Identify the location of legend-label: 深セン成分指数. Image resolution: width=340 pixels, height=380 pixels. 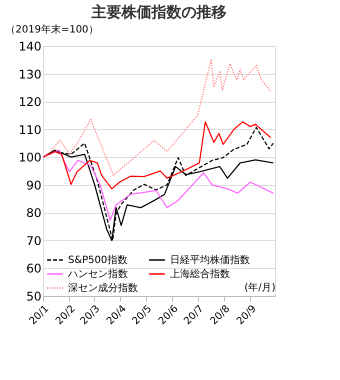
(103, 288).